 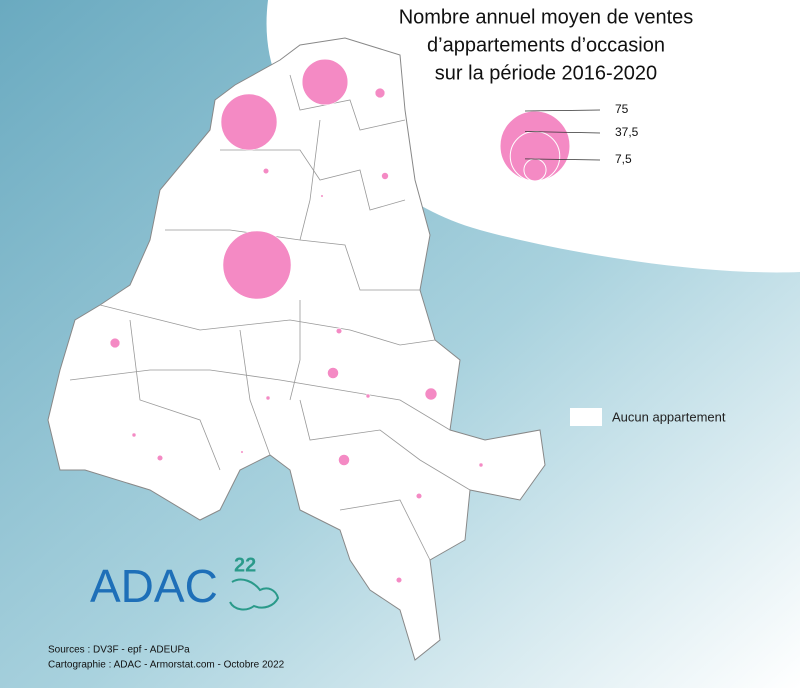 I want to click on title-line: Nombre annuel moyen de ventes, so click(x=546, y=17).